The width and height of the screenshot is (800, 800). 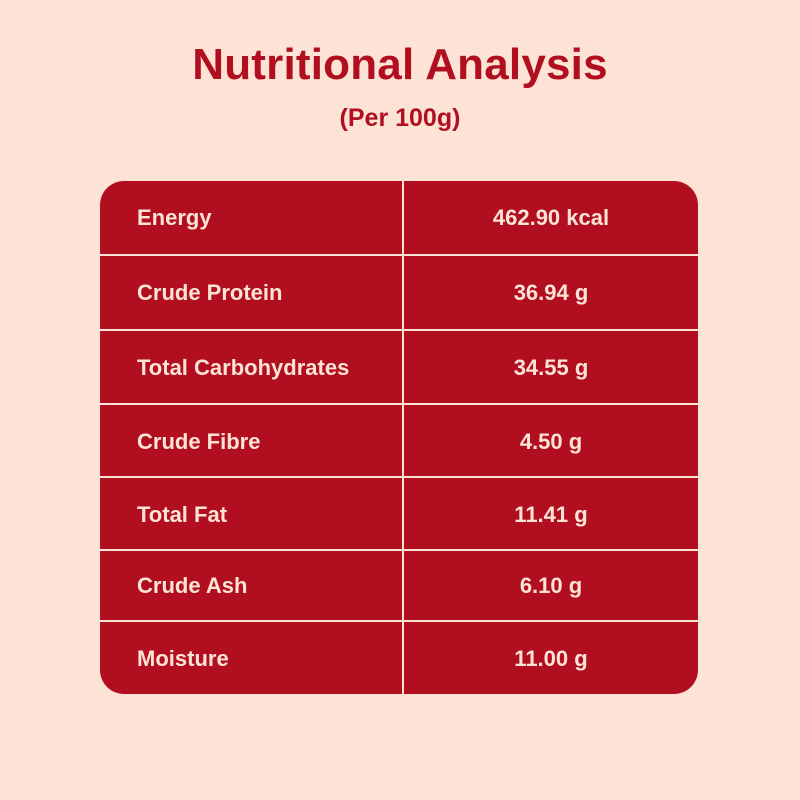 I want to click on row-label: Total Carbohydrates, so click(x=243, y=367).